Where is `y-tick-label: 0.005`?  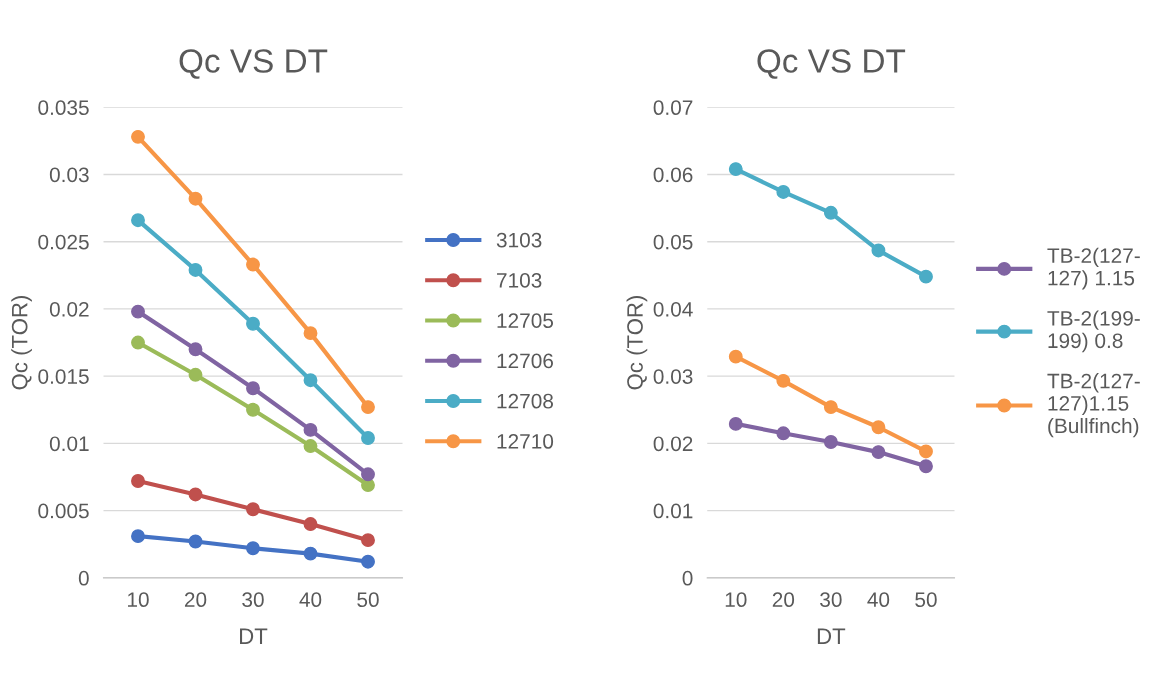
y-tick-label: 0.005 is located at coordinates (63, 511).